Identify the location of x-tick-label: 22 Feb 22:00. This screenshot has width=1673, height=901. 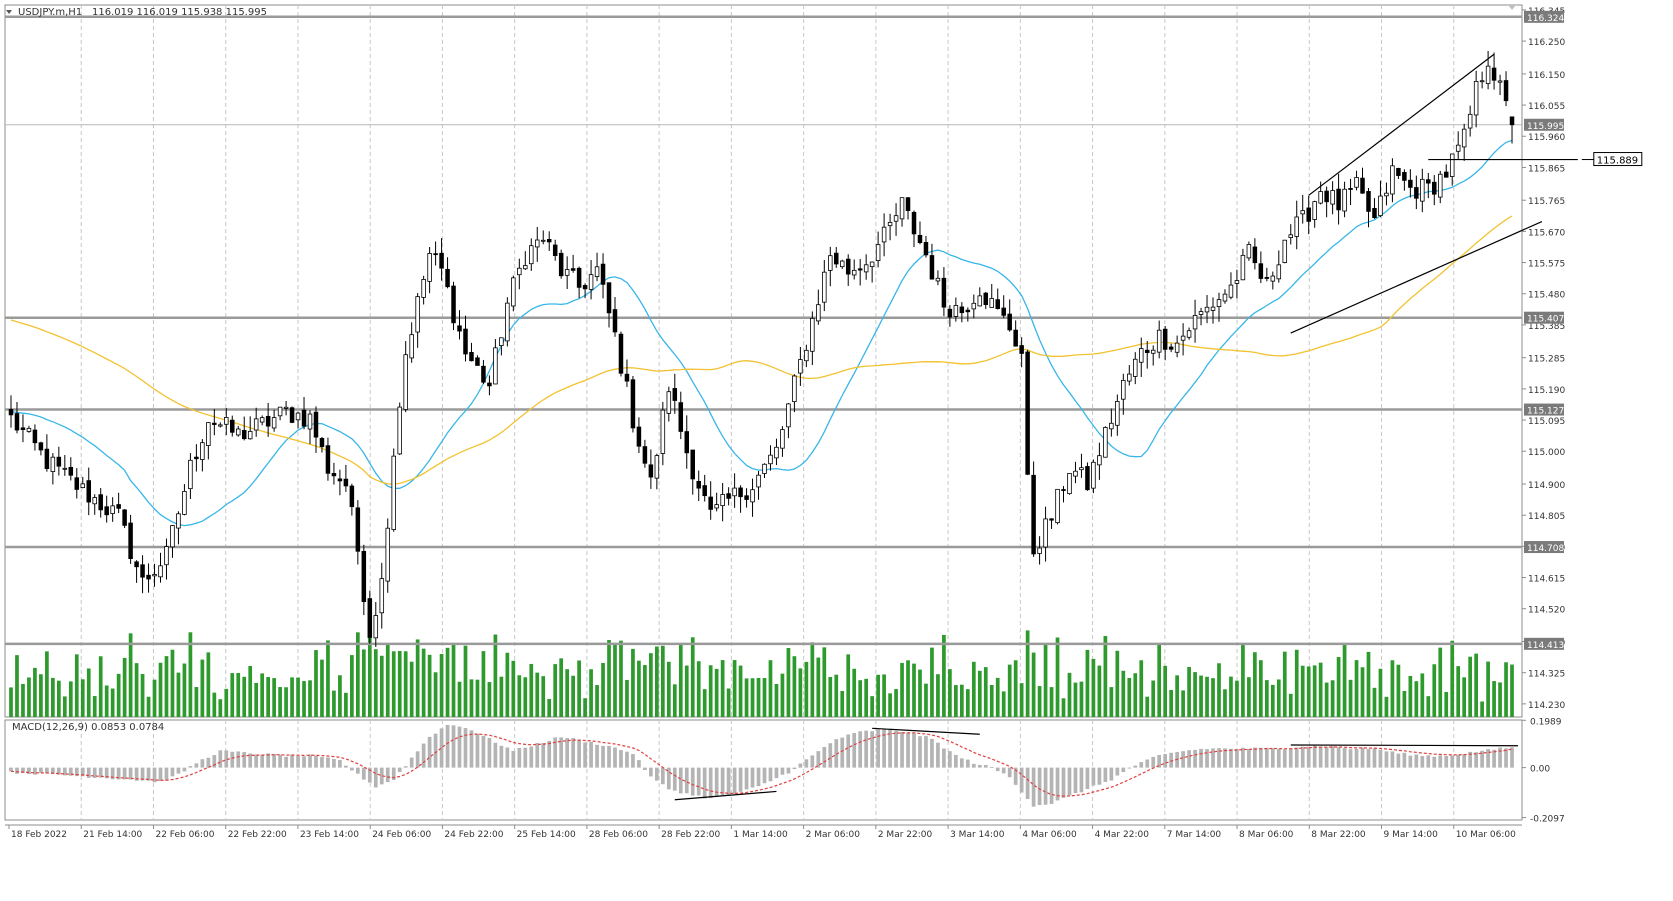
(257, 835).